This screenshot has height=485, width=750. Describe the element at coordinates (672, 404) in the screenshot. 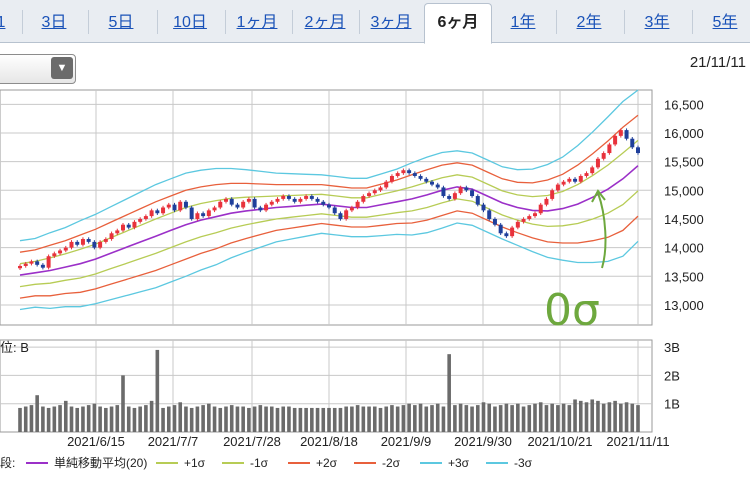

I see `volume-tick-label: 1B` at that location.